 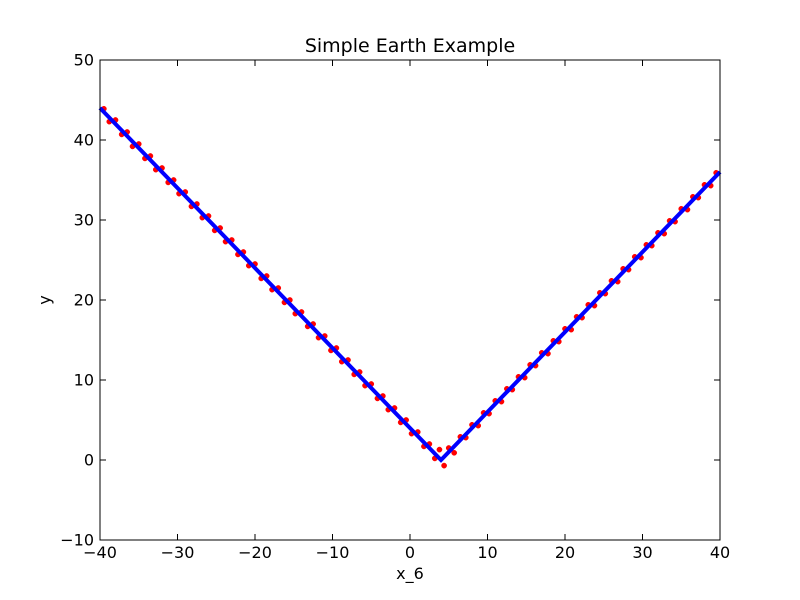 I want to click on chart-title: Simple Earth Example, so click(x=410, y=46).